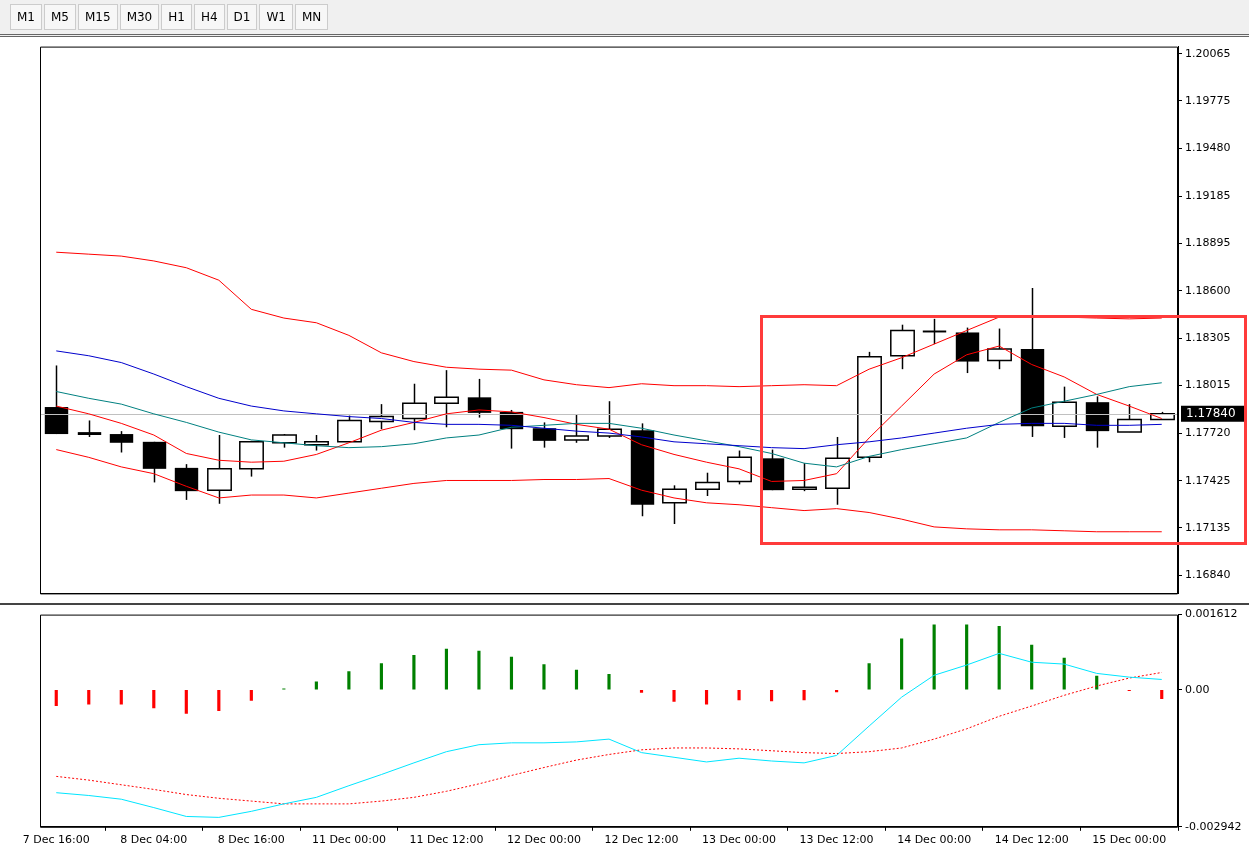  I want to click on text: H4, so click(209, 17).